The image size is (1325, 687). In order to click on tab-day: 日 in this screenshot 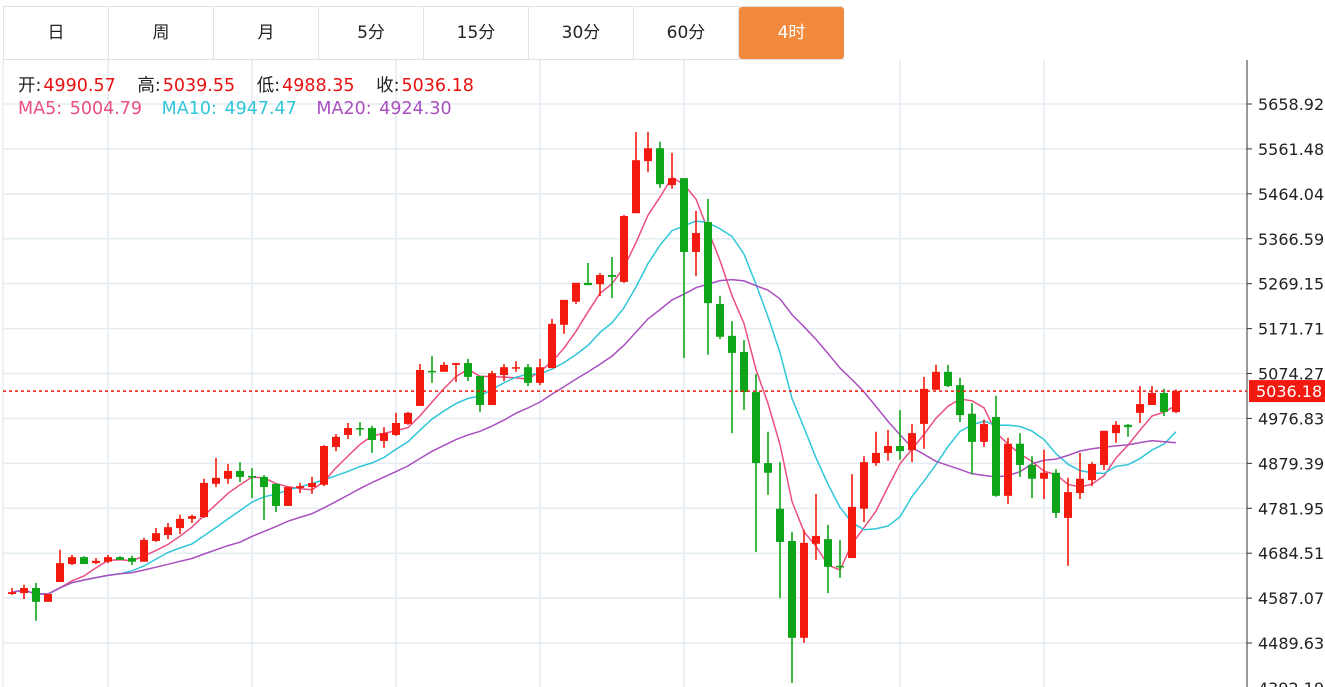, I will do `click(56, 33)`.